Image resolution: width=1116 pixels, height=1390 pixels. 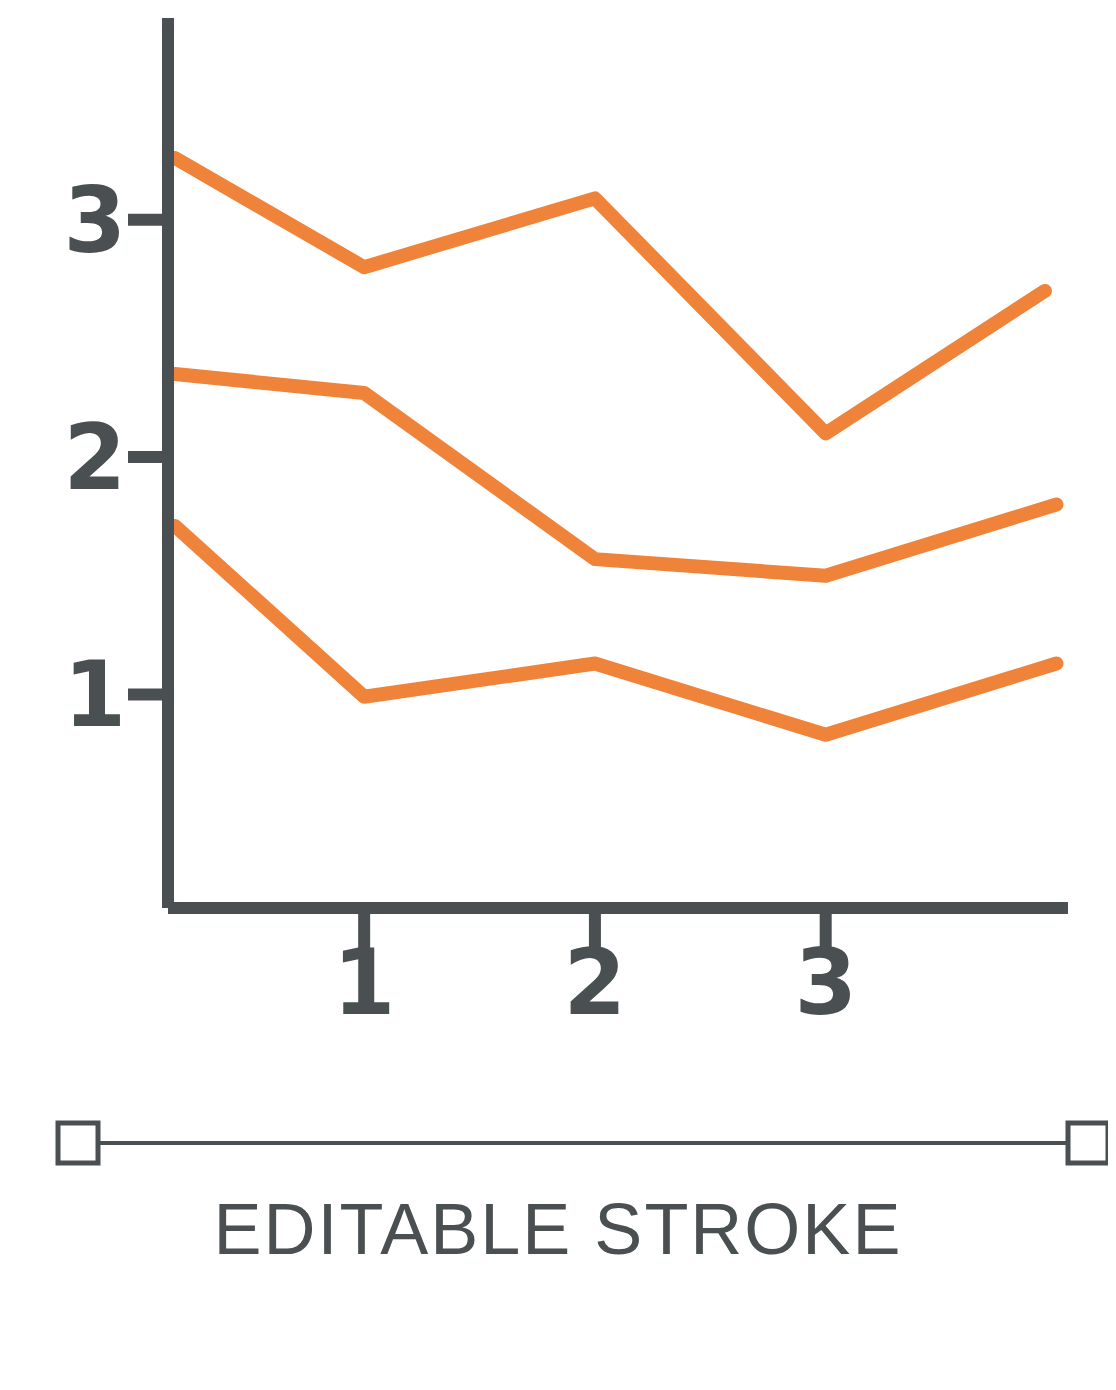 I want to click on y-tick-label: 3, so click(x=94, y=220).